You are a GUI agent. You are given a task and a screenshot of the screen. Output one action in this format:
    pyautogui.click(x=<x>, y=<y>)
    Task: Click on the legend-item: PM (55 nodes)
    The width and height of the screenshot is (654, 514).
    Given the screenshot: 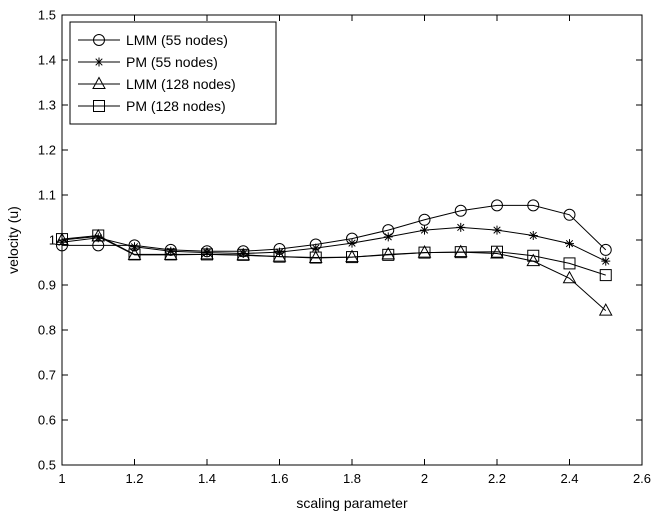 What is the action you would take?
    pyautogui.click(x=148, y=62)
    